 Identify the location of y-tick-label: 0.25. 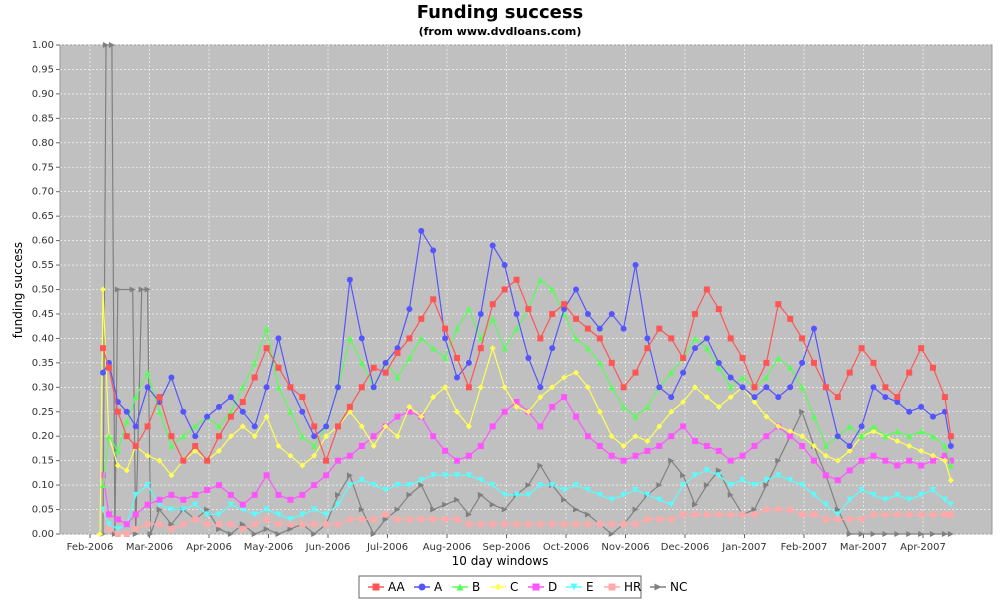
(43, 412).